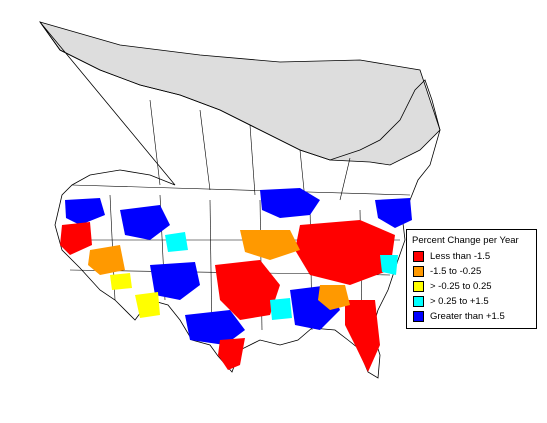 The height and width of the screenshot is (423, 547). I want to click on orange-patch, so click(270, 245).